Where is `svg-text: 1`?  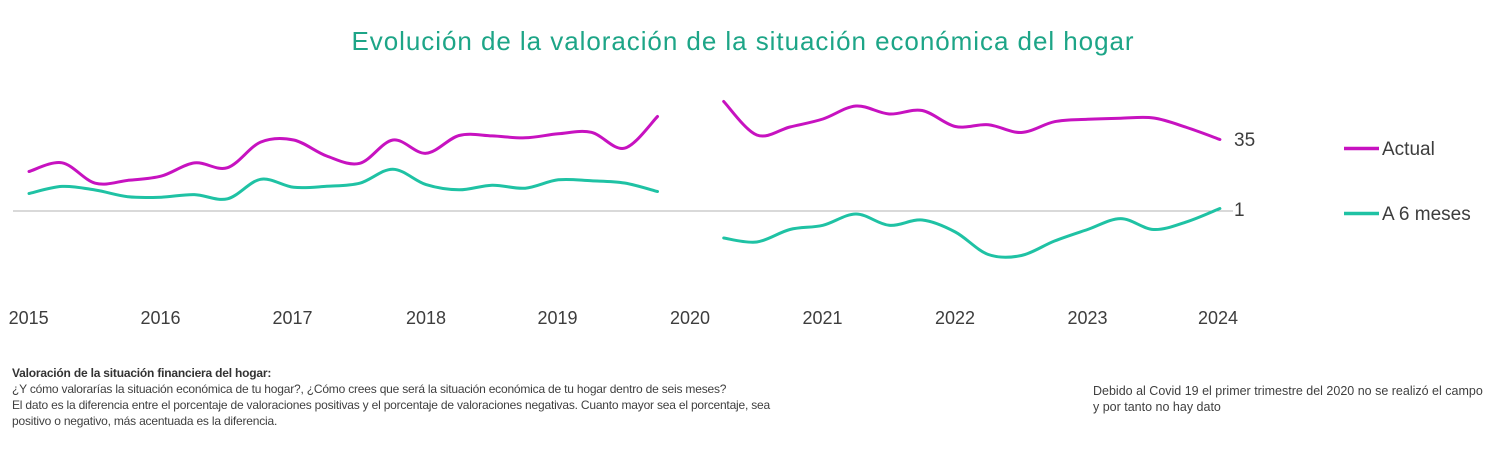
svg-text: 1 is located at coordinates (1239, 210).